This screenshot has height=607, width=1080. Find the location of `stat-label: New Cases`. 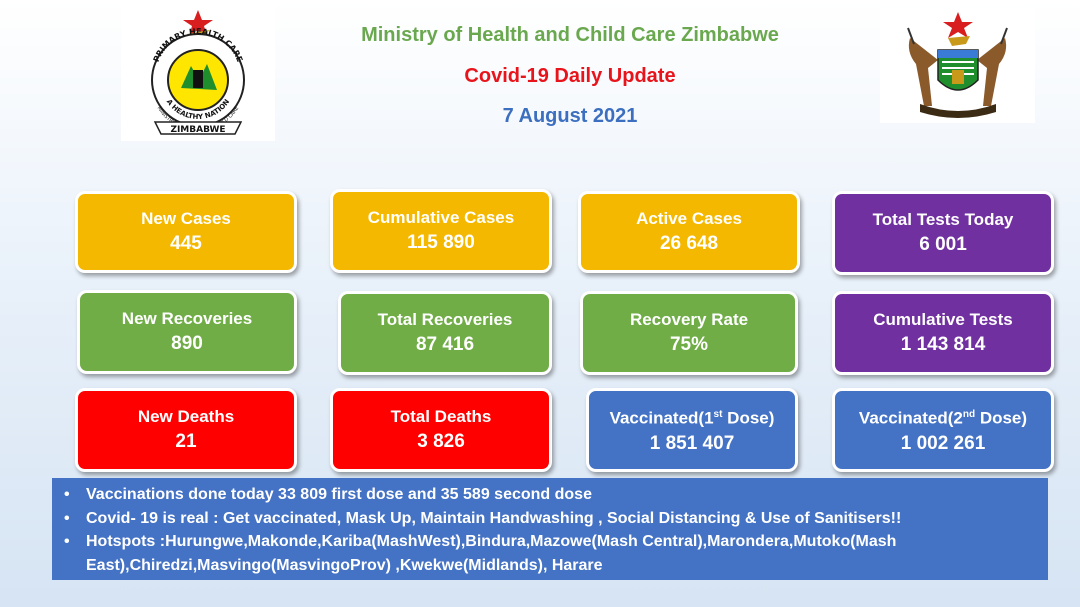

stat-label: New Cases is located at coordinates (186, 218).